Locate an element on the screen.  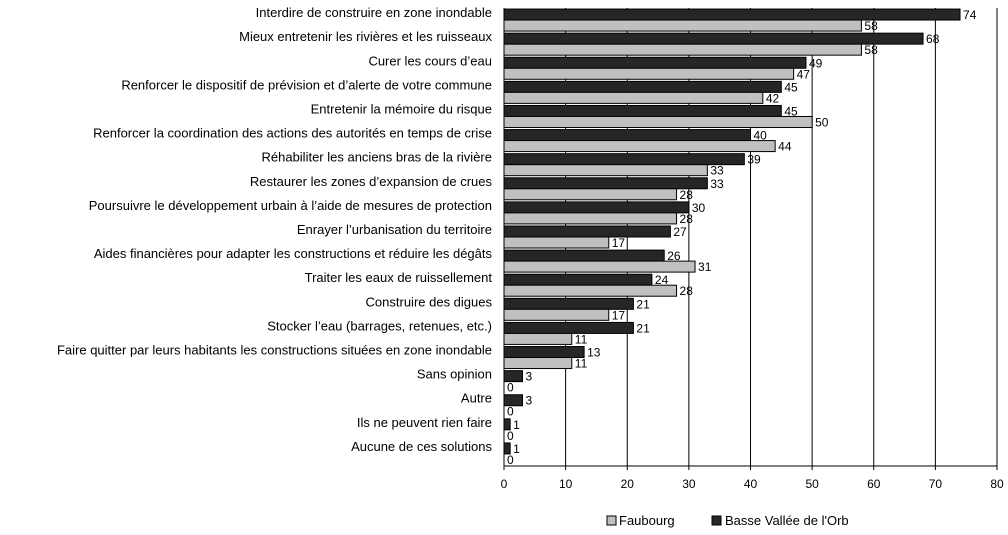
data-label-basse-vallee: 74 is located at coordinates (970, 15).